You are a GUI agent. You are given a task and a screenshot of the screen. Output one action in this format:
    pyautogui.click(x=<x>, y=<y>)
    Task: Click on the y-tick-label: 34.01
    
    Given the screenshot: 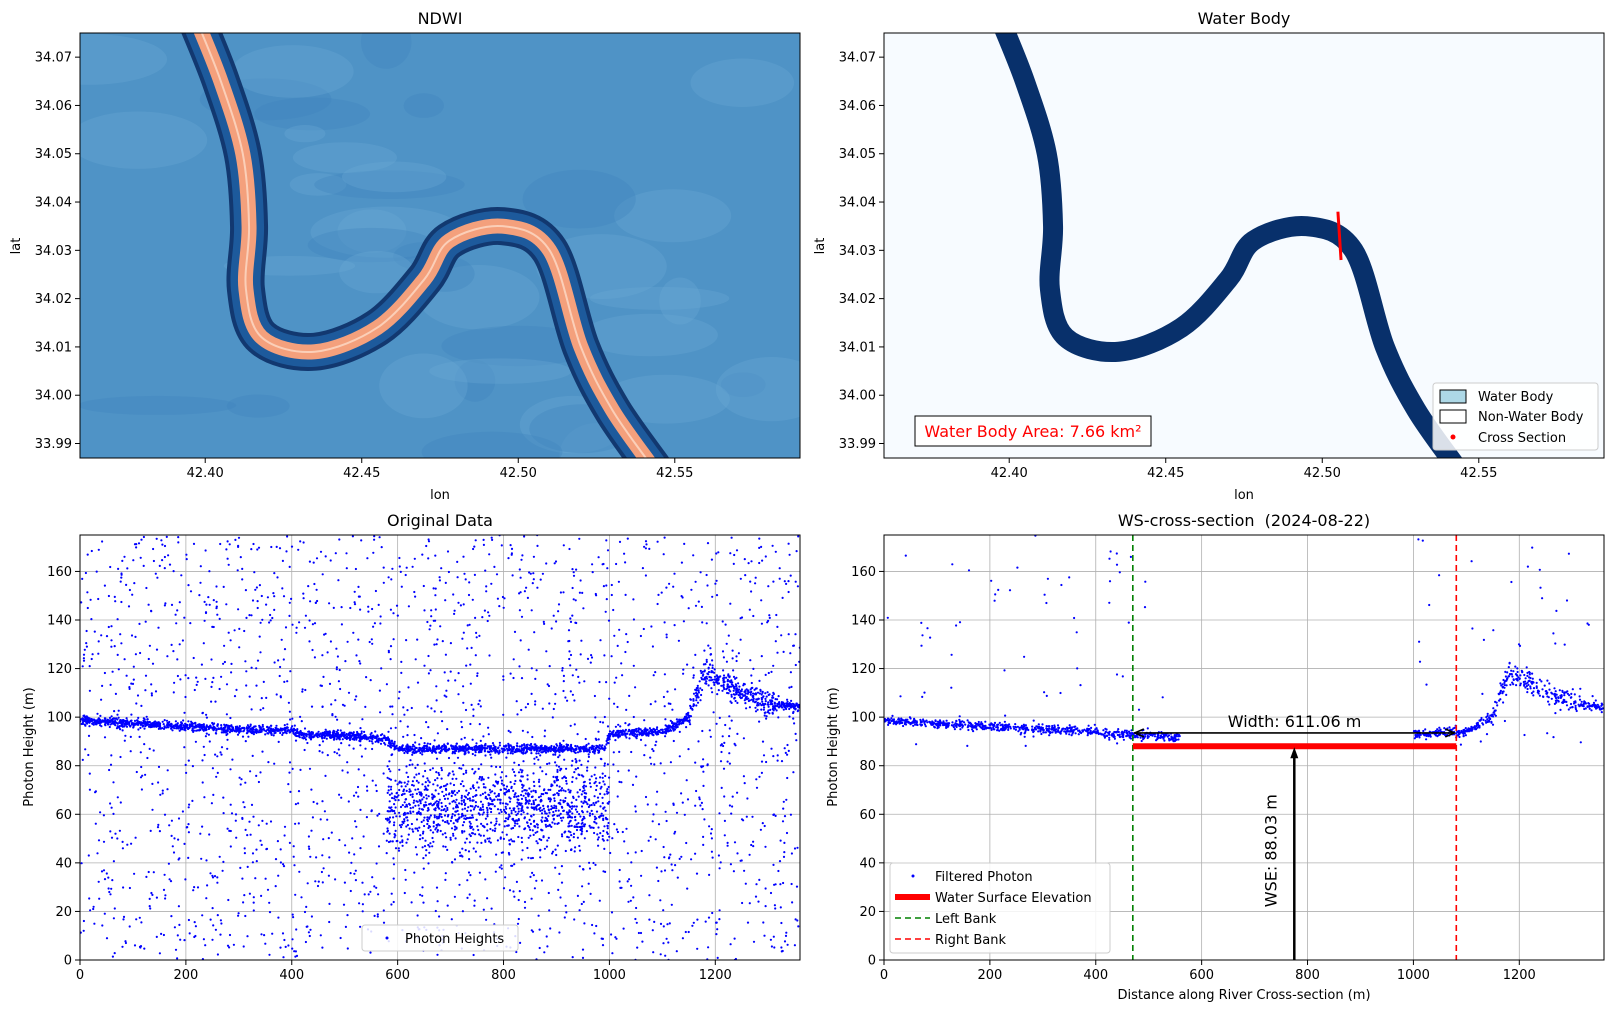 What is the action you would take?
    pyautogui.click(x=857, y=347)
    